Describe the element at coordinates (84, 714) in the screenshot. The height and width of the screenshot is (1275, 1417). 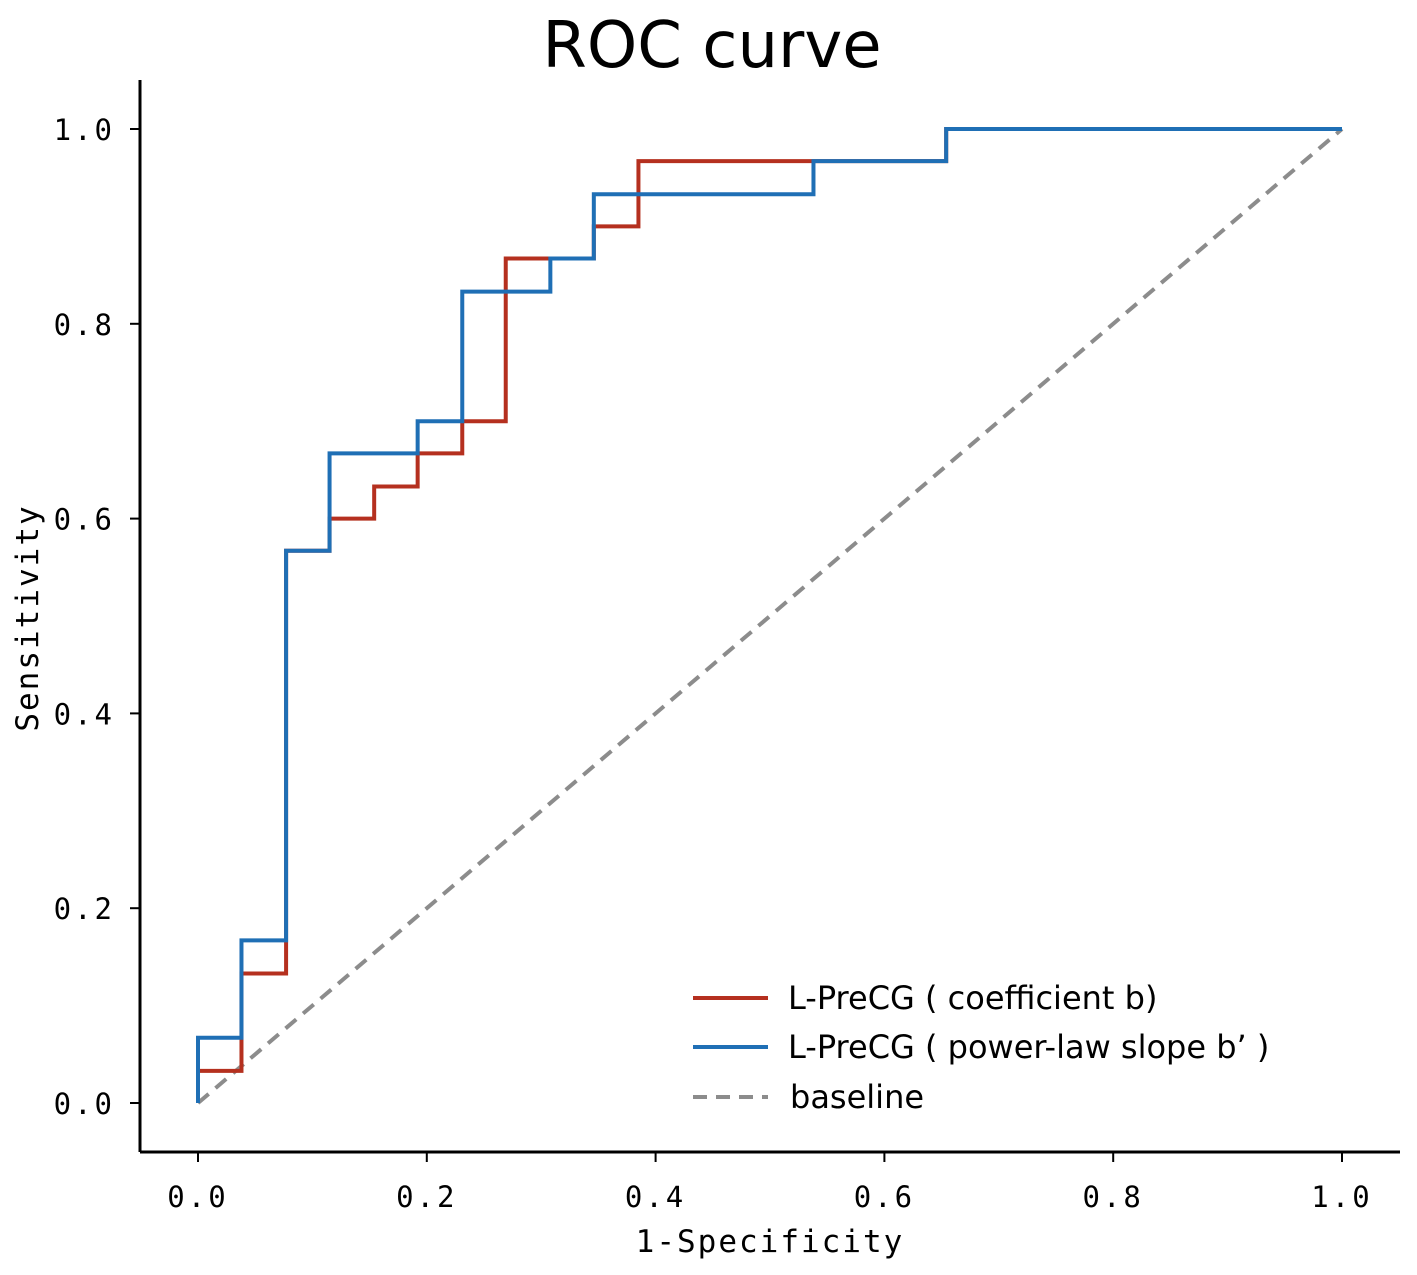
I see `y-tick-label: 0.4` at that location.